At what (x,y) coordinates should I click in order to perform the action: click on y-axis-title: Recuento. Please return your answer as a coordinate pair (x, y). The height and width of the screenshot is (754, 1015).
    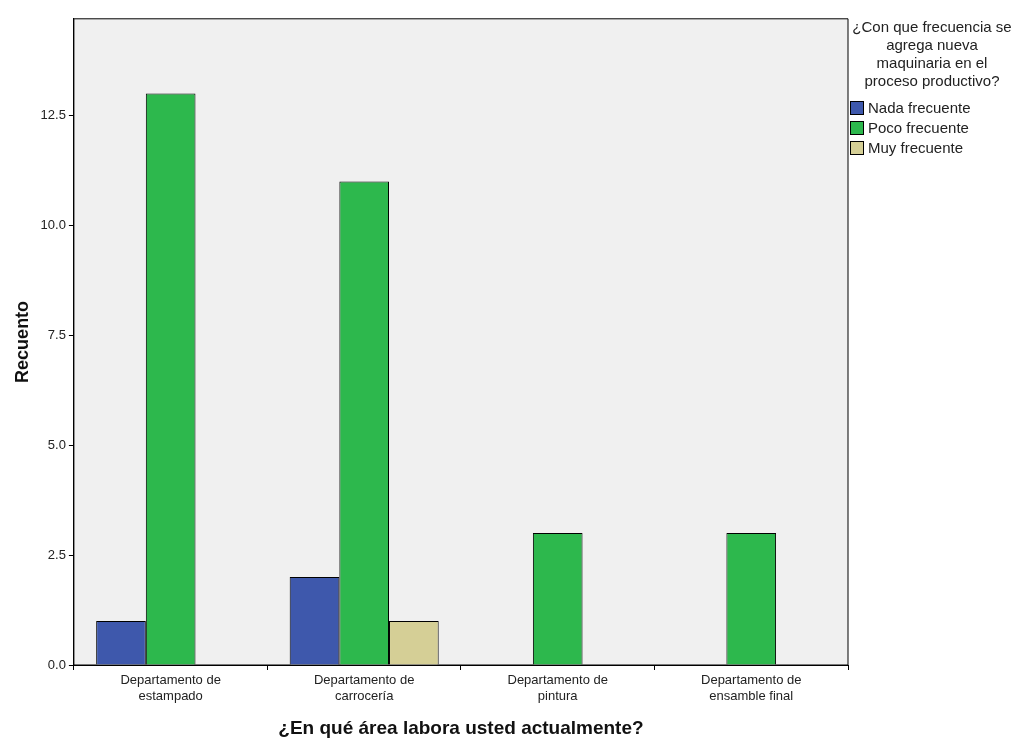
    Looking at the image, I should click on (21, 341).